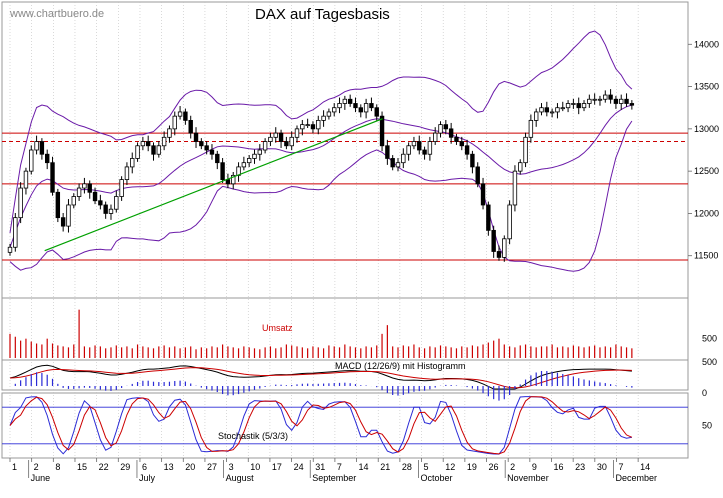  Describe the element at coordinates (147, 478) in the screenshot. I see `month-label: July` at that location.